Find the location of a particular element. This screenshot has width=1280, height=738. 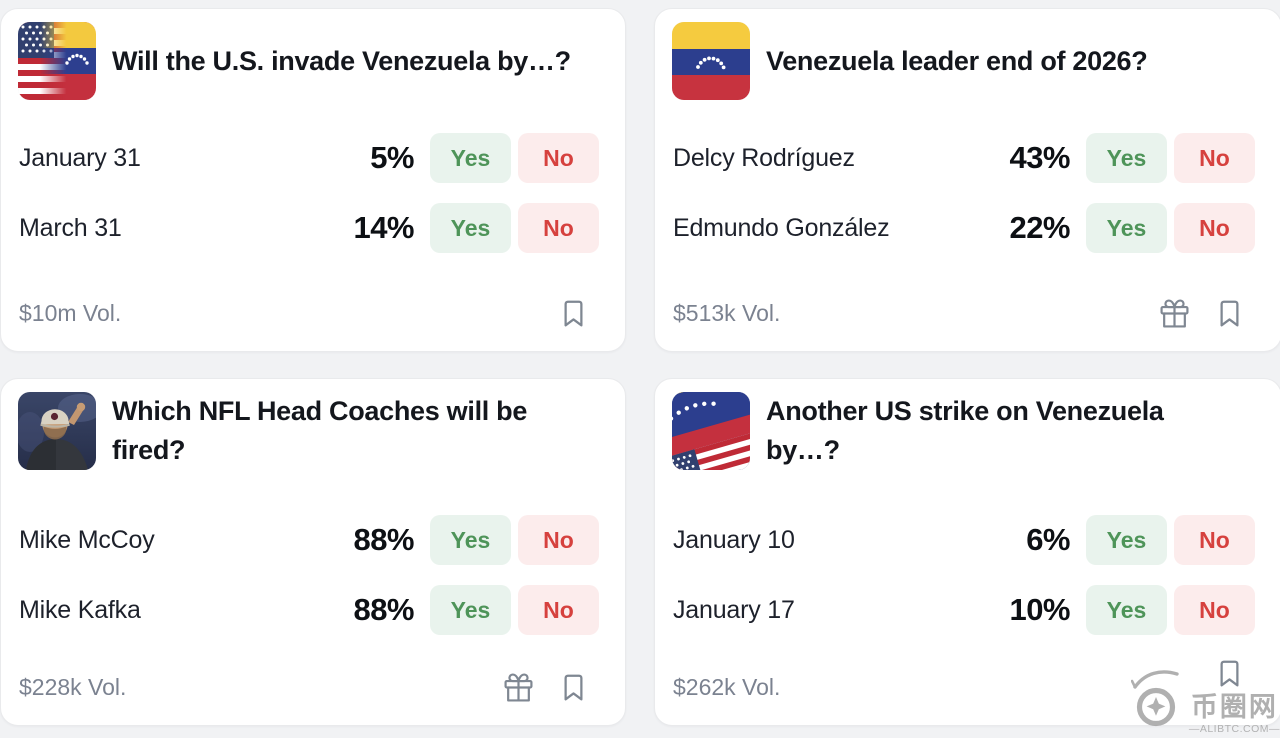

card-header: Which NFL Head Coaches will be fired? is located at coordinates (311, 431).